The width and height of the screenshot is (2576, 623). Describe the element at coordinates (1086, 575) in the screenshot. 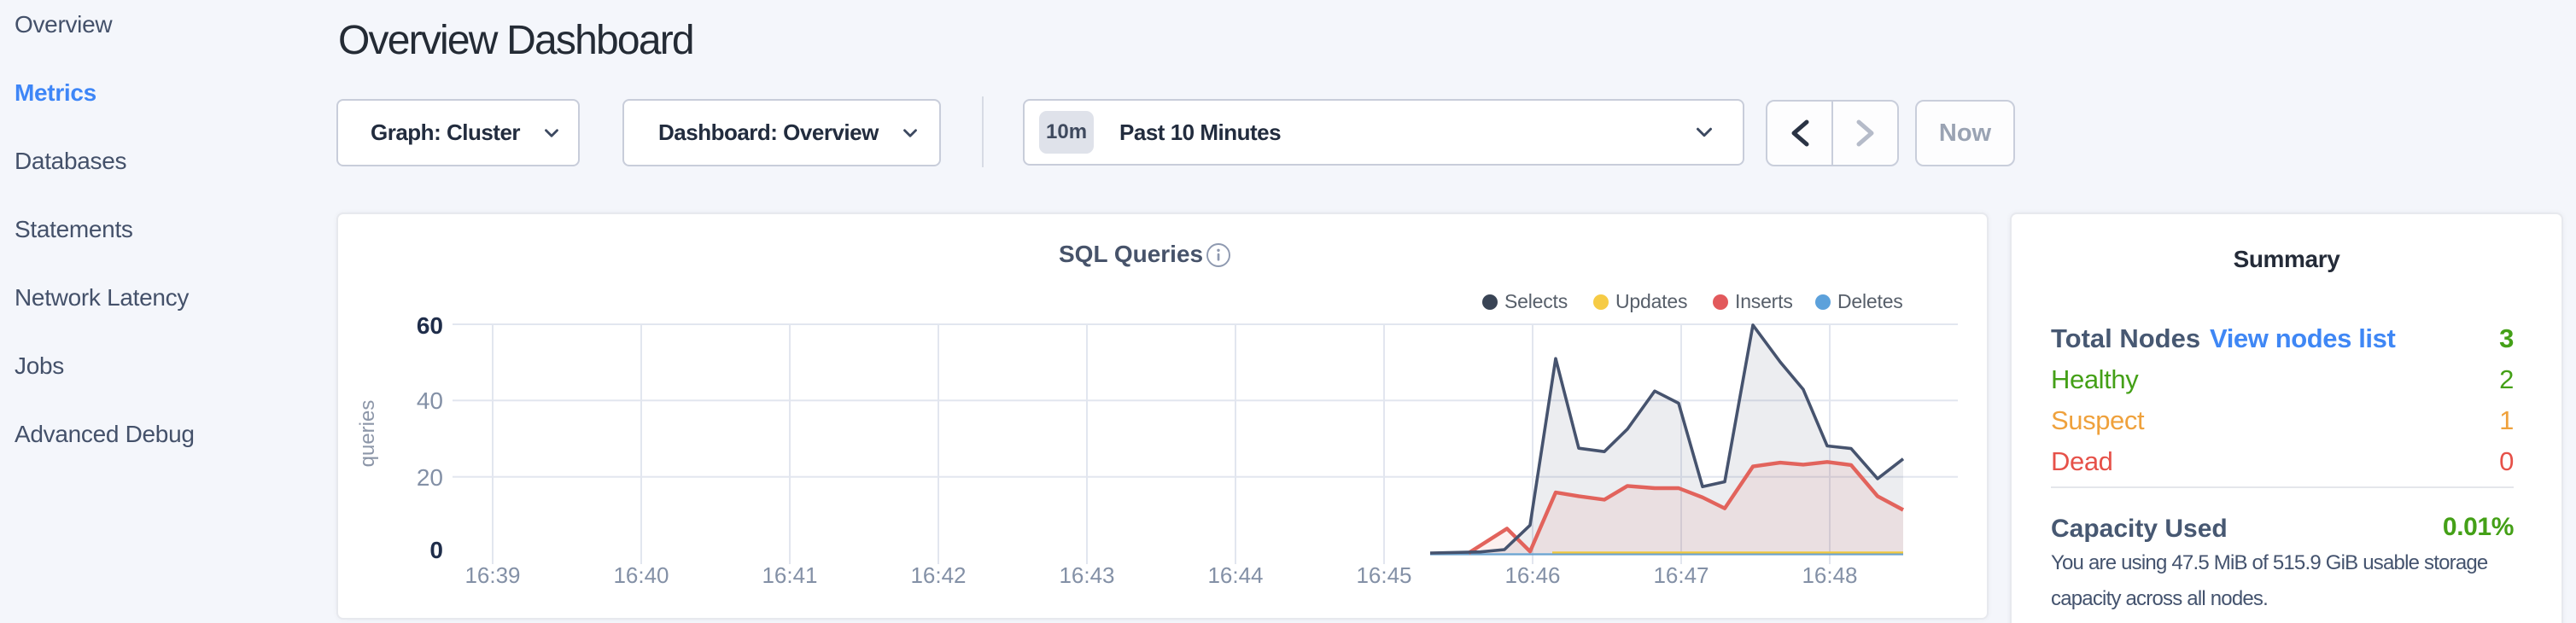

I see `svg-text: 16:43` at that location.